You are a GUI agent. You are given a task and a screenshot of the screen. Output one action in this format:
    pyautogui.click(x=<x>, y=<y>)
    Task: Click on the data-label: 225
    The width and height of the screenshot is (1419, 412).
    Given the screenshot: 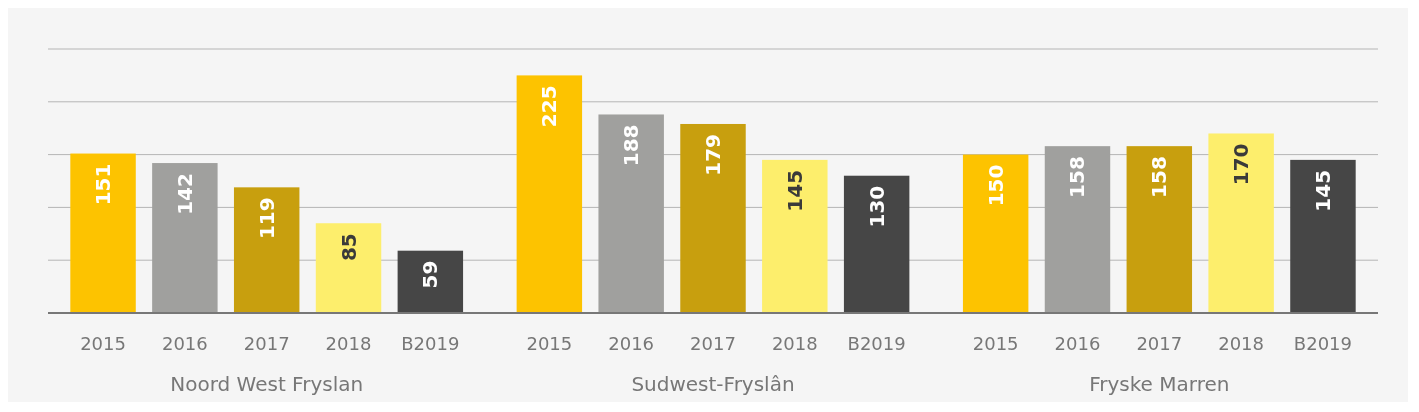 What is the action you would take?
    pyautogui.click(x=549, y=106)
    